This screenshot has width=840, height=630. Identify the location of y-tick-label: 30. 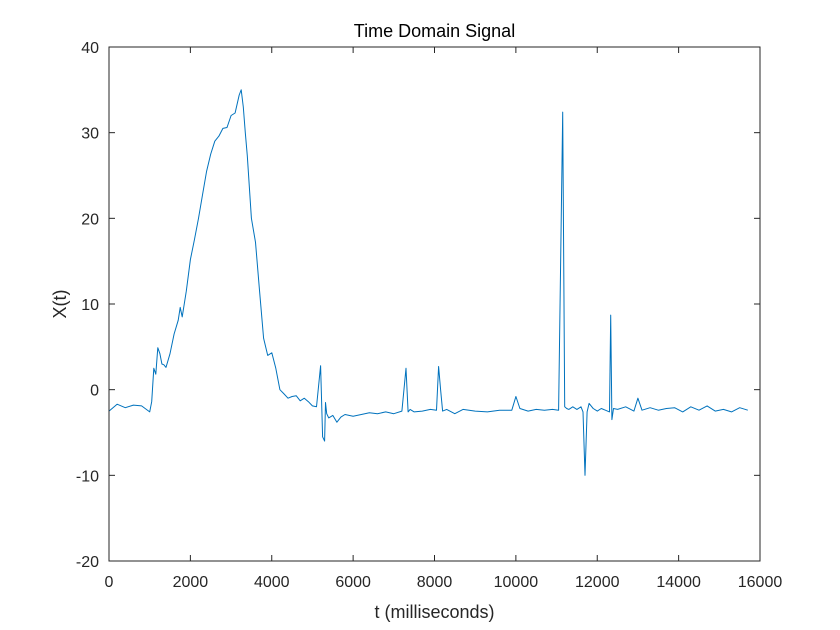
(90, 134).